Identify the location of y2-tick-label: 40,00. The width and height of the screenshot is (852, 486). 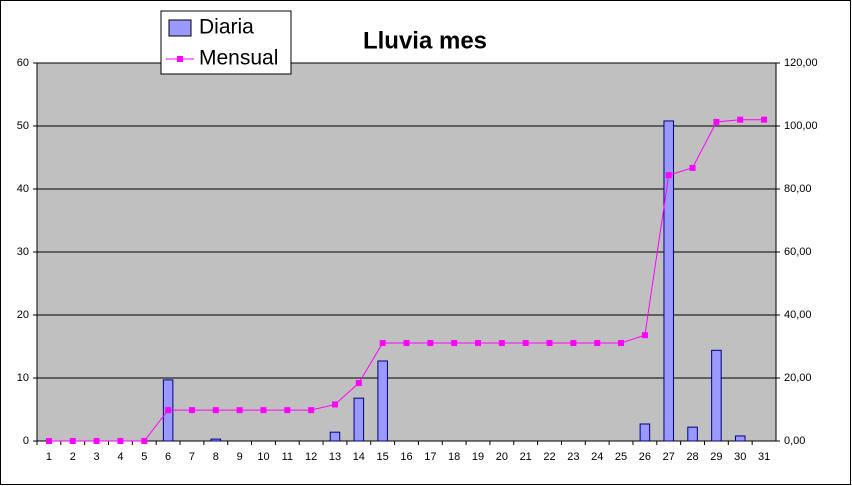
(798, 315).